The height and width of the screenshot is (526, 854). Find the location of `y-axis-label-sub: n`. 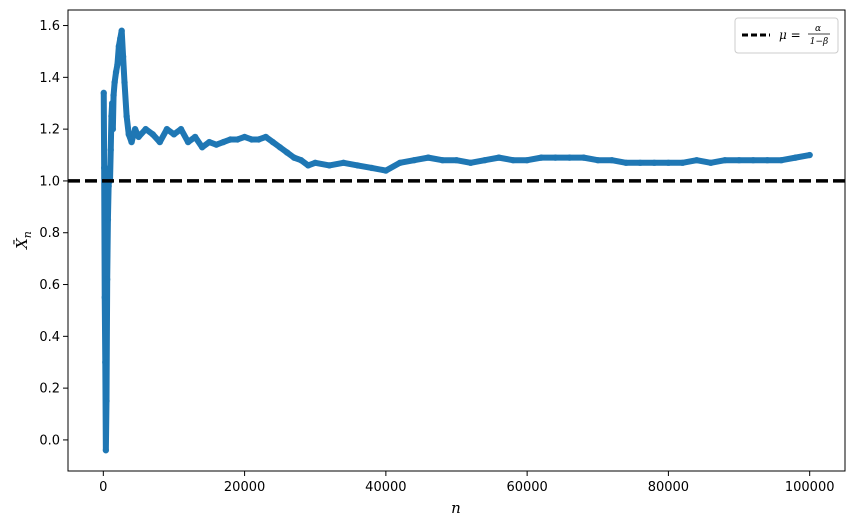

y-axis-label-sub: n is located at coordinates (27, 234).